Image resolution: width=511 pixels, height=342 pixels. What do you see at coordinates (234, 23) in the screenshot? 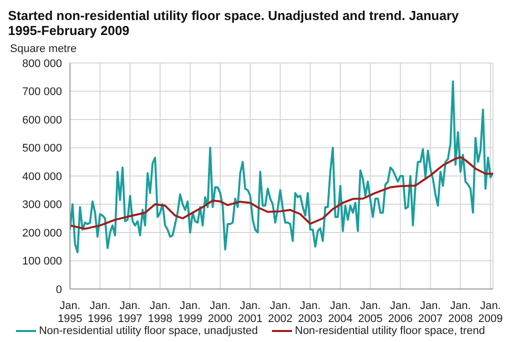
I see `chart-title: Started non-residential utility floor space. Unadjusted and trend. January 1995-February 2009` at bounding box center [234, 23].